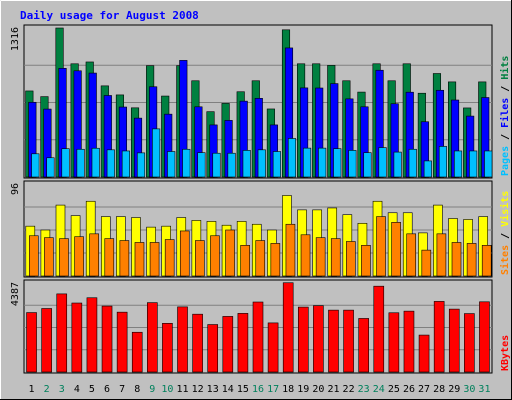 This screenshot has width=512, height=400. What do you see at coordinates (15, 189) in the screenshot?
I see `y-max-tick-label: 96` at bounding box center [15, 189].